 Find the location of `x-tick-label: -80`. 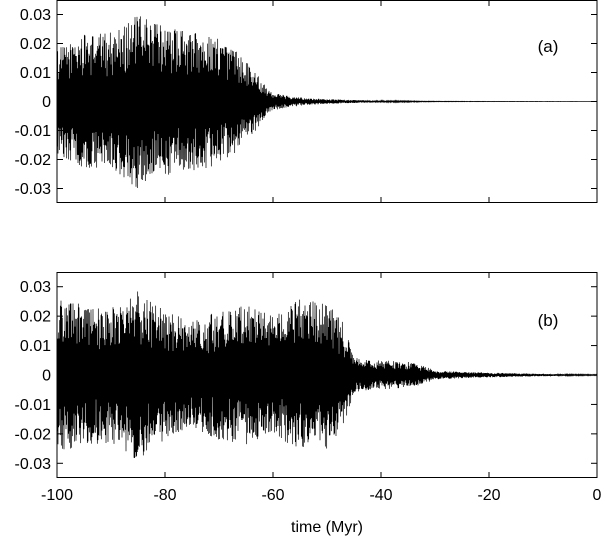

x-tick-label: -80 is located at coordinates (164, 495).